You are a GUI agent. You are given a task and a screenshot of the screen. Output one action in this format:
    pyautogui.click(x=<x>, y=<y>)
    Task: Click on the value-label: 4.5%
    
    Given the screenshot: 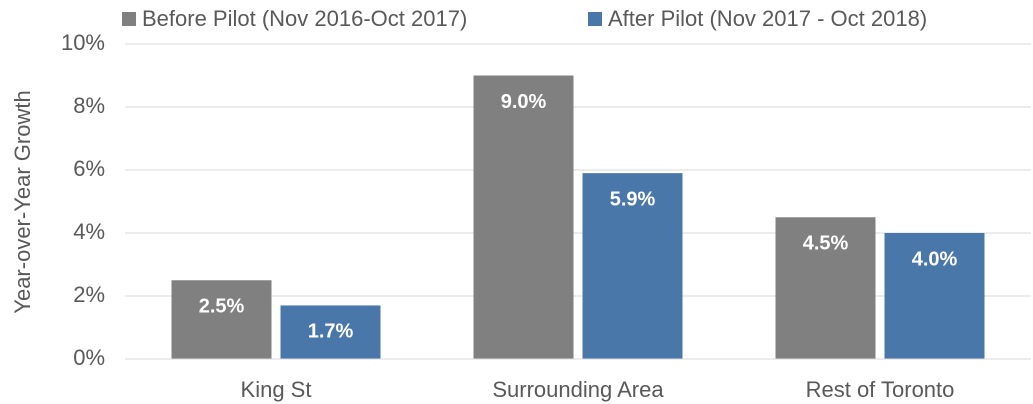 What is the action you would take?
    pyautogui.click(x=826, y=244)
    